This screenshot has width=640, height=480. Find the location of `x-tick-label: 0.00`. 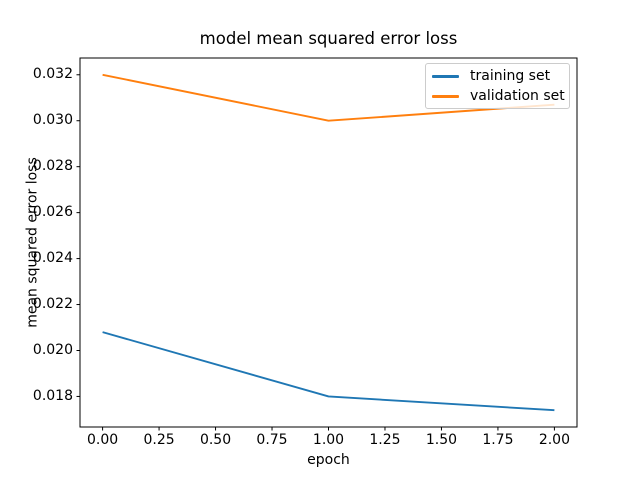

x-tick-label: 0.00 is located at coordinates (102, 440).